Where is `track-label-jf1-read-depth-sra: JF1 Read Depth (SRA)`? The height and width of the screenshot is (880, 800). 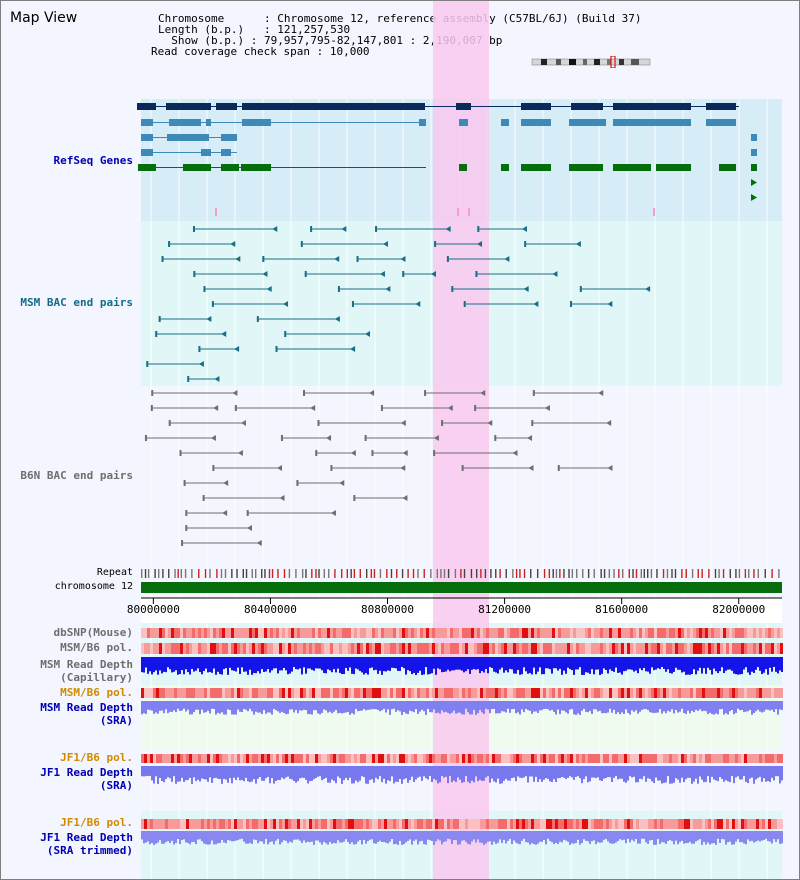
track-label-jf1-read-depth-sra: JF1 Read Depth (SRA) is located at coordinates (86, 779).